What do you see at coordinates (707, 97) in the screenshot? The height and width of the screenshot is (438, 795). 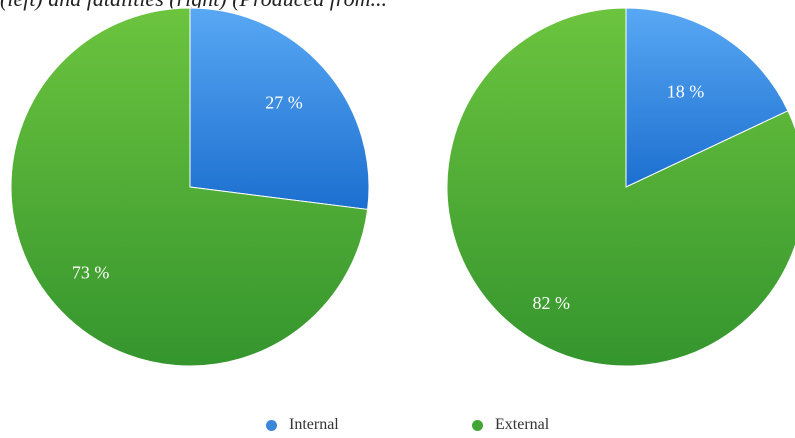 I see `pie2-slice-internal` at bounding box center [707, 97].